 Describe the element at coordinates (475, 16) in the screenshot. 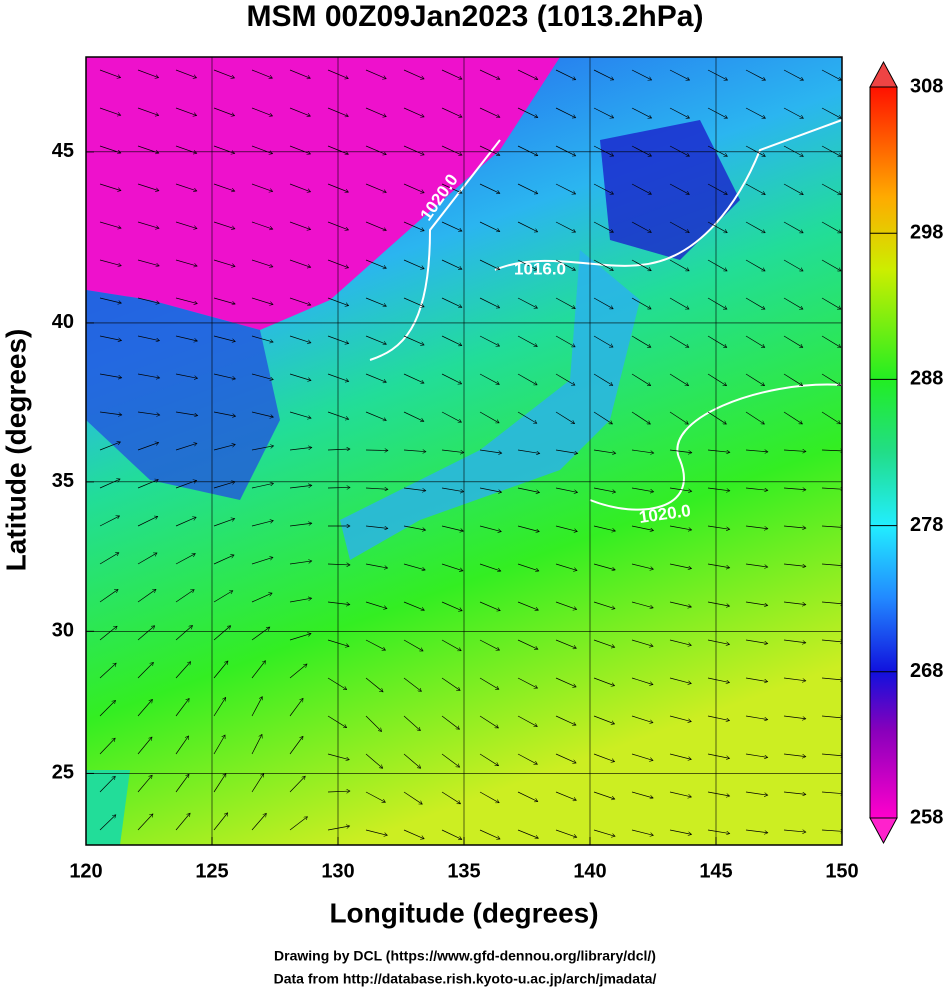

I see `title: MSM 00Z09Jan2023 (1013.2hPa)` at that location.